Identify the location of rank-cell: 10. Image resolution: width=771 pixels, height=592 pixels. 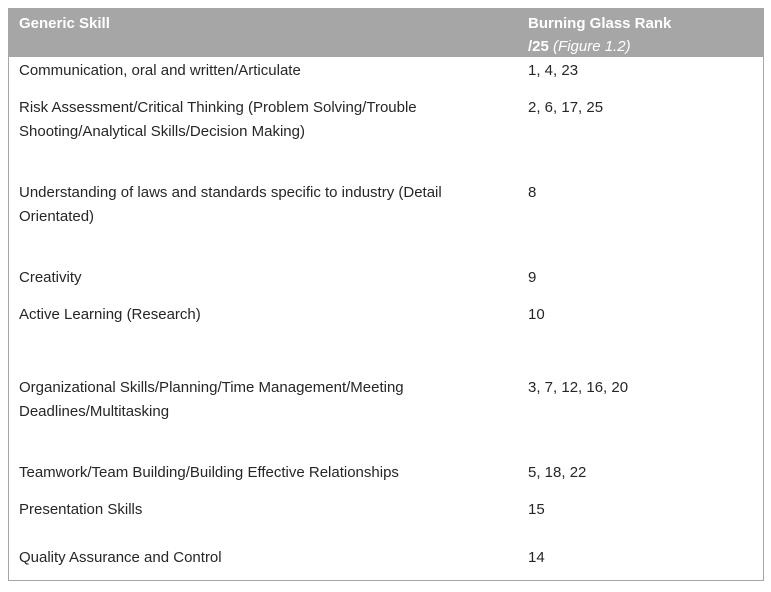
(536, 314).